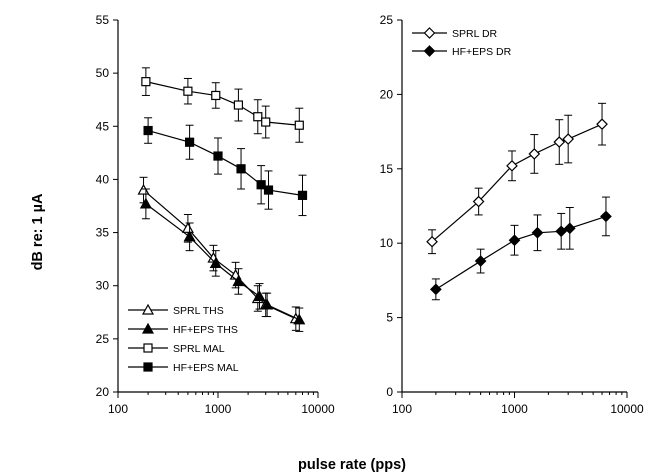 The width and height of the screenshot is (654, 475). What do you see at coordinates (199, 349) in the screenshot?
I see `legend-label: SPRL MAL` at bounding box center [199, 349].